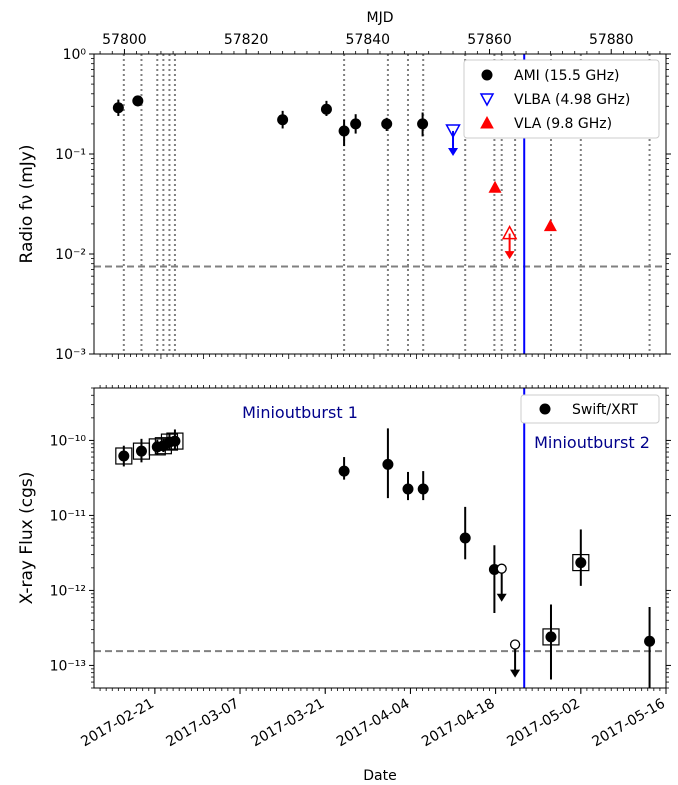 The image size is (678, 785). Describe the element at coordinates (489, 40) in the screenshot. I see `mjd-tick-label: 57860` at that location.